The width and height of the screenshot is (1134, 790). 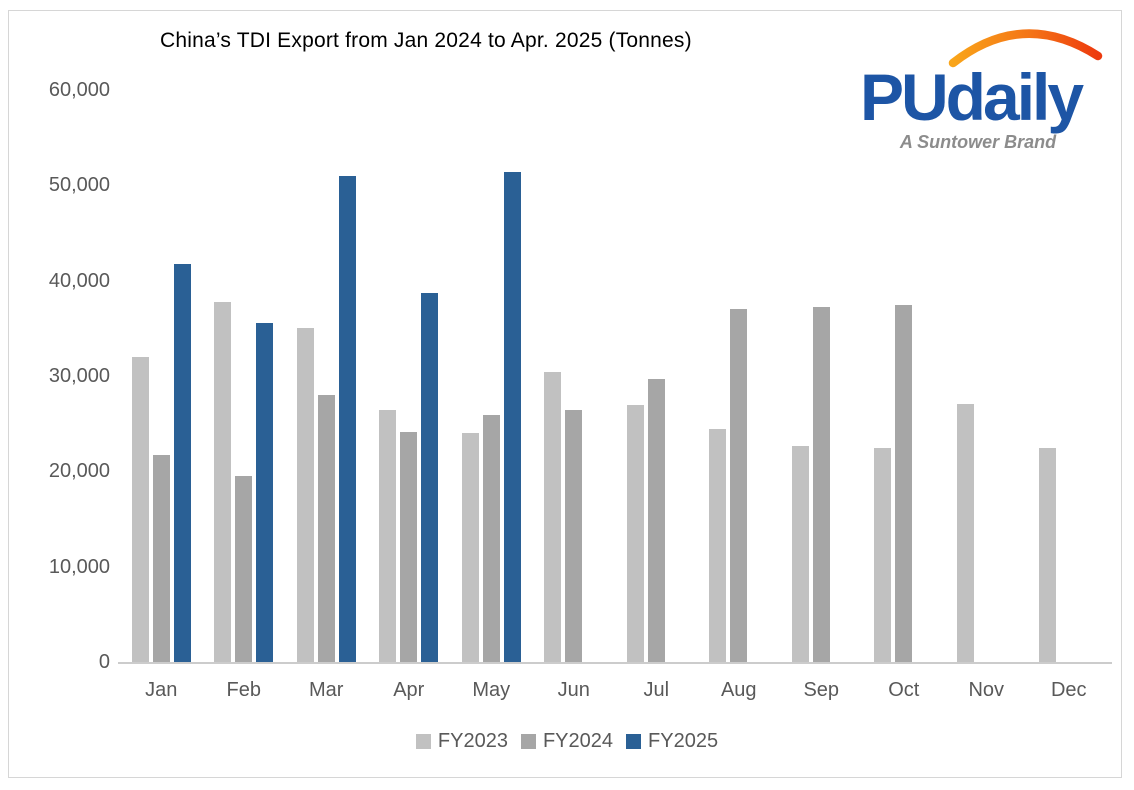 I want to click on bar-fy2024-jan, so click(x=161, y=558).